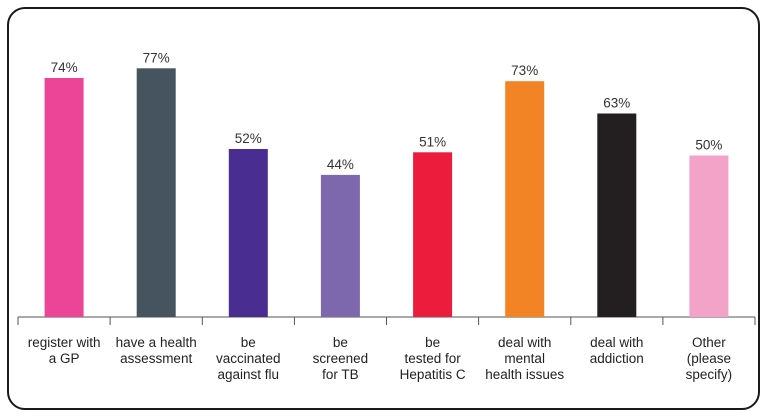 The width and height of the screenshot is (770, 419). What do you see at coordinates (709, 342) in the screenshot?
I see `category-label-line: Other` at bounding box center [709, 342].